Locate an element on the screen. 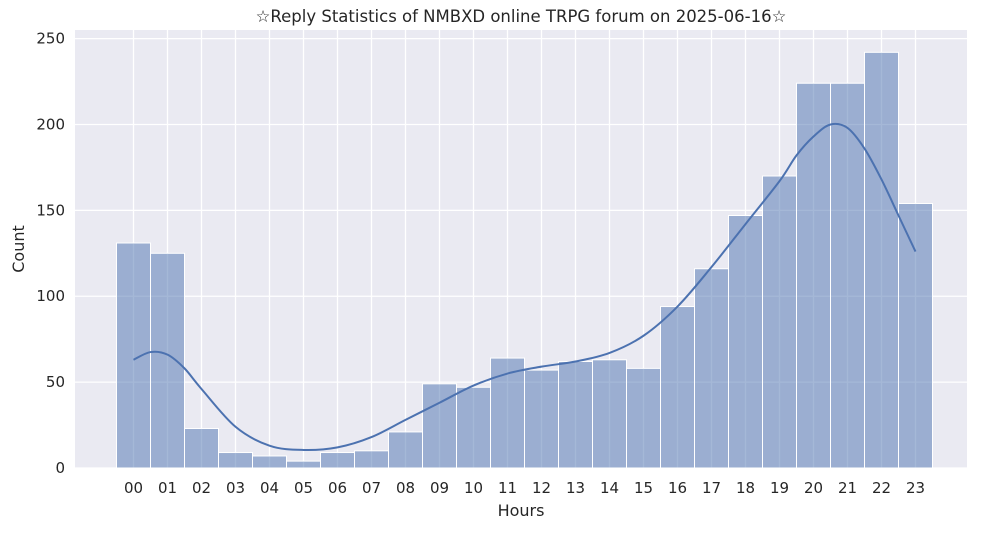  y-tick-label: 150 is located at coordinates (50, 210).